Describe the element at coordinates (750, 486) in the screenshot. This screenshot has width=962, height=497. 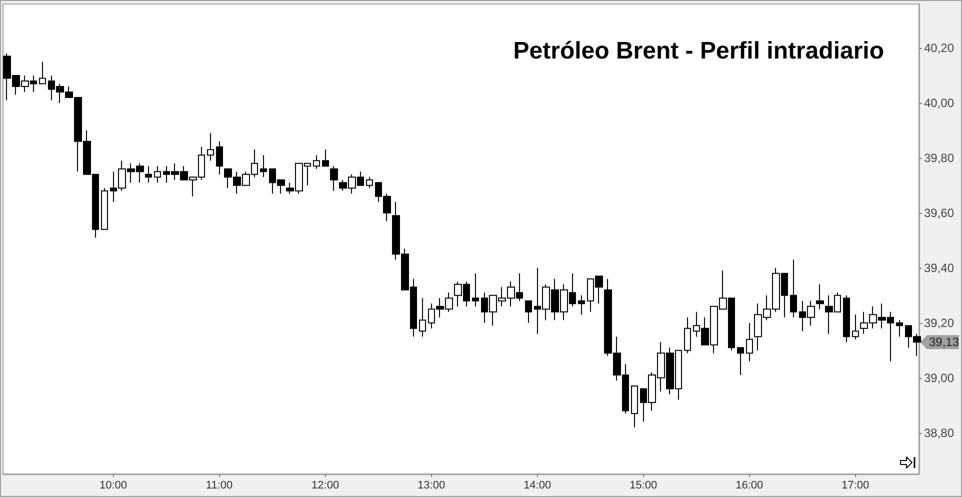
I see `x-tick-label: 16:00` at that location.